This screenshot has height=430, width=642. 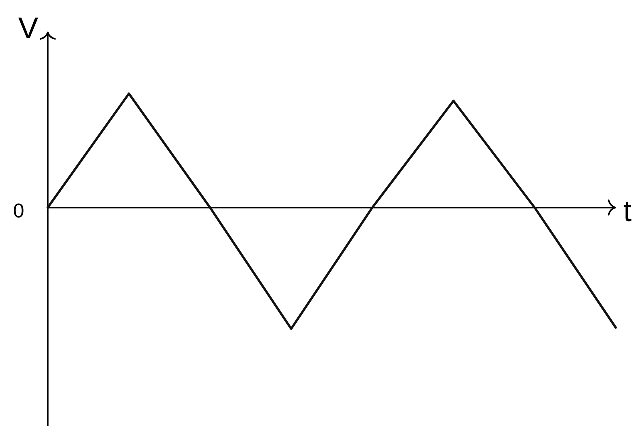 What do you see at coordinates (28, 28) in the screenshot?
I see `y-axis-title: V` at bounding box center [28, 28].